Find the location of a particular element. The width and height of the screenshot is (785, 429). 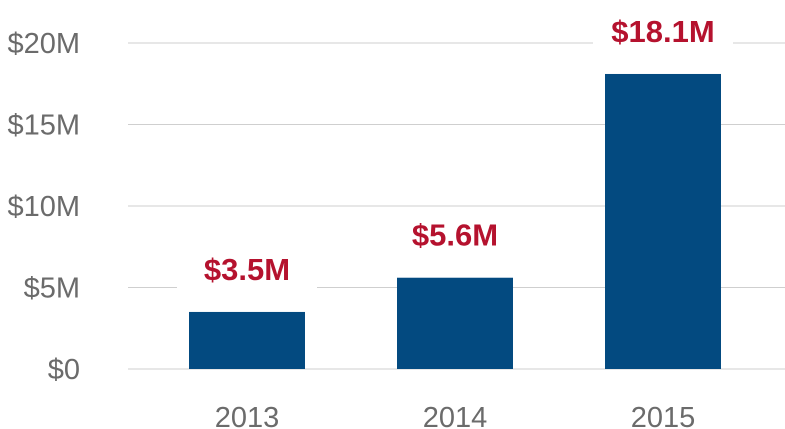

data-label: $3.5M is located at coordinates (247, 269).